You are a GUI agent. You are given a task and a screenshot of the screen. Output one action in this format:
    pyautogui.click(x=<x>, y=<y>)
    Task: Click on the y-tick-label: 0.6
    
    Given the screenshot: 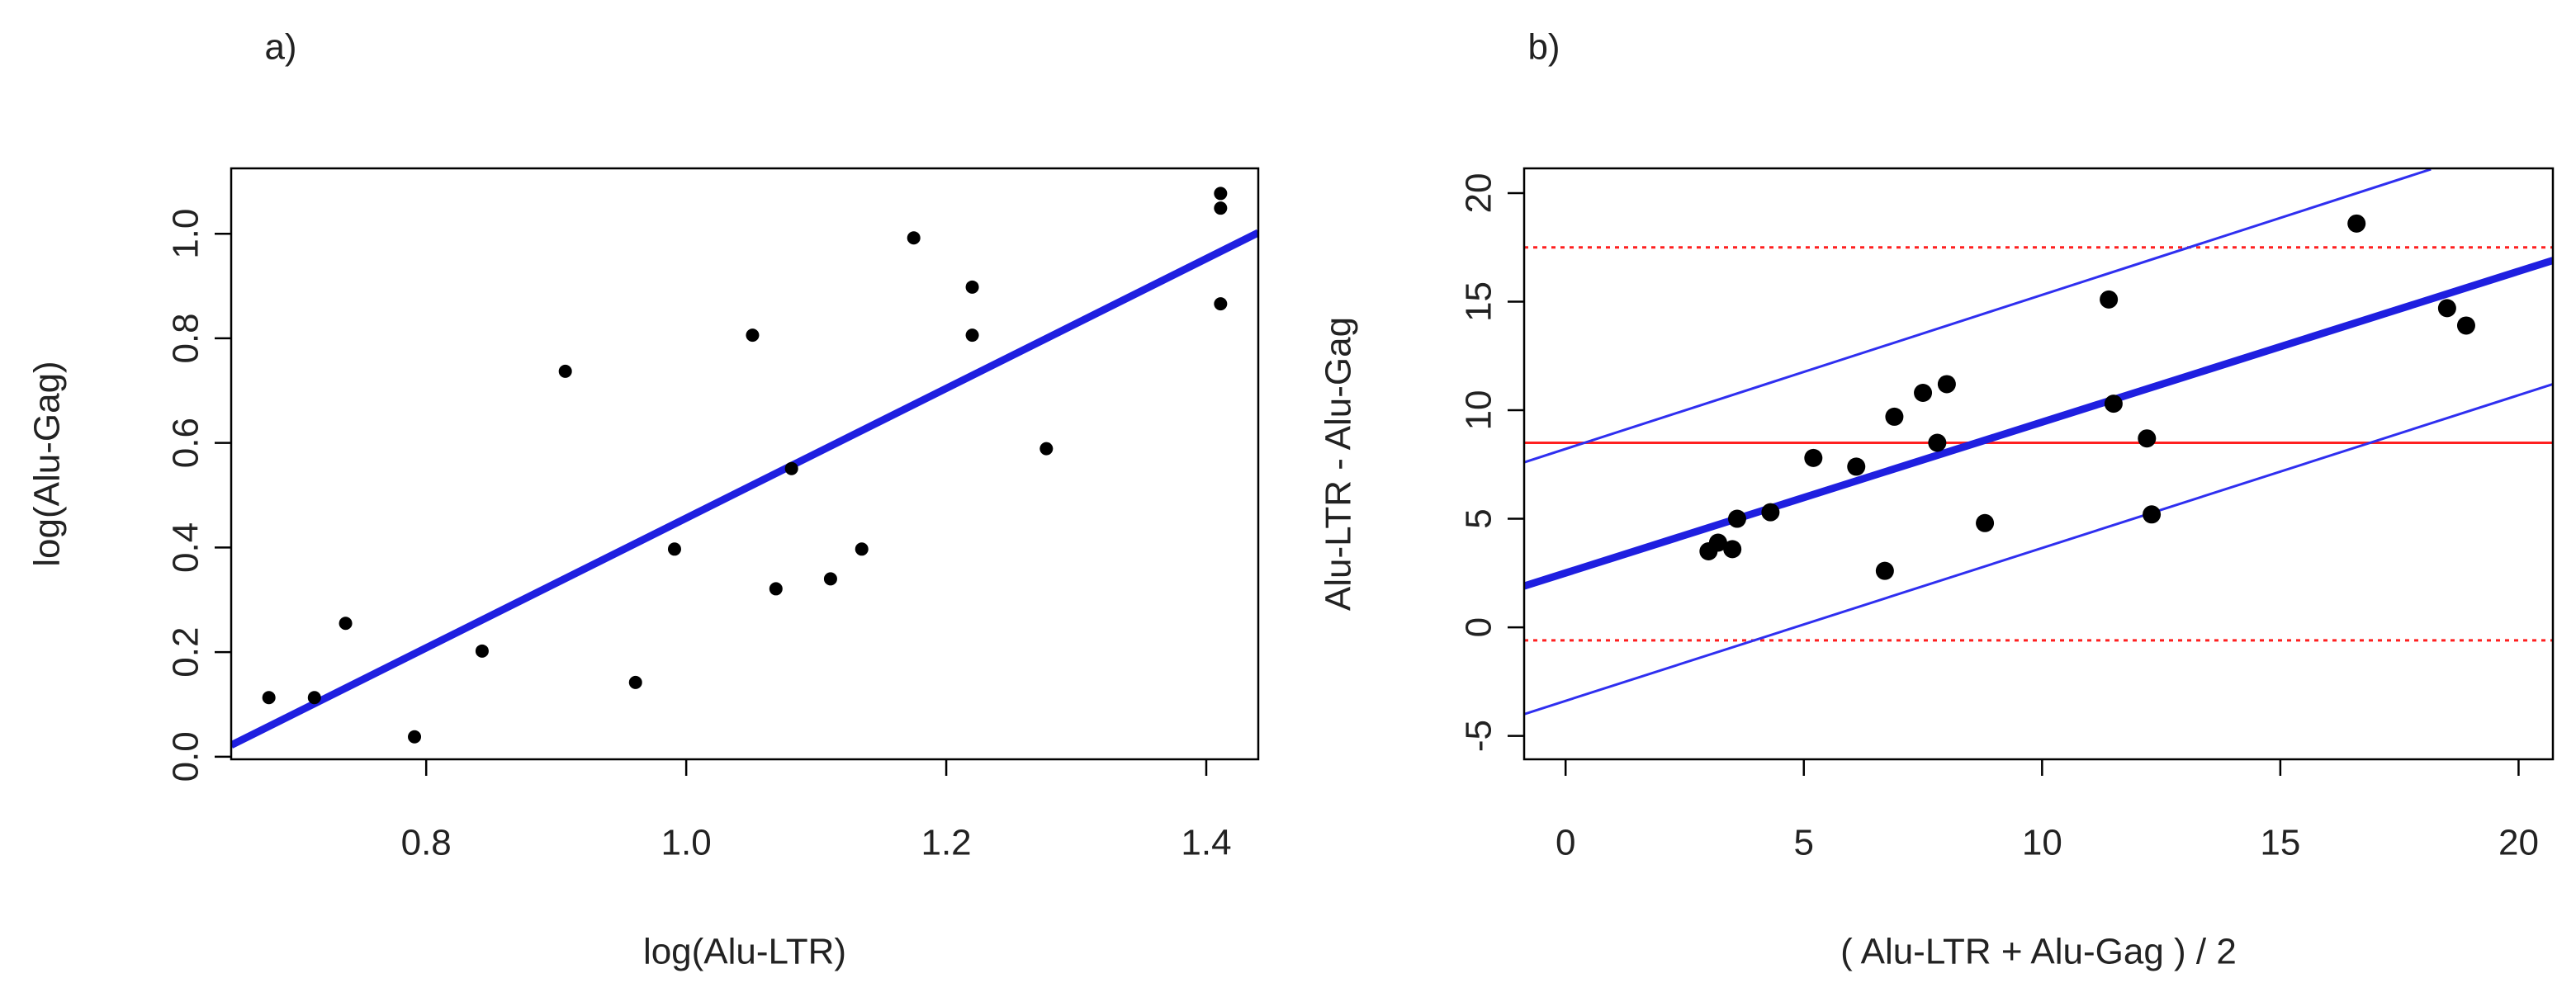 What is the action you would take?
    pyautogui.click(x=186, y=443)
    